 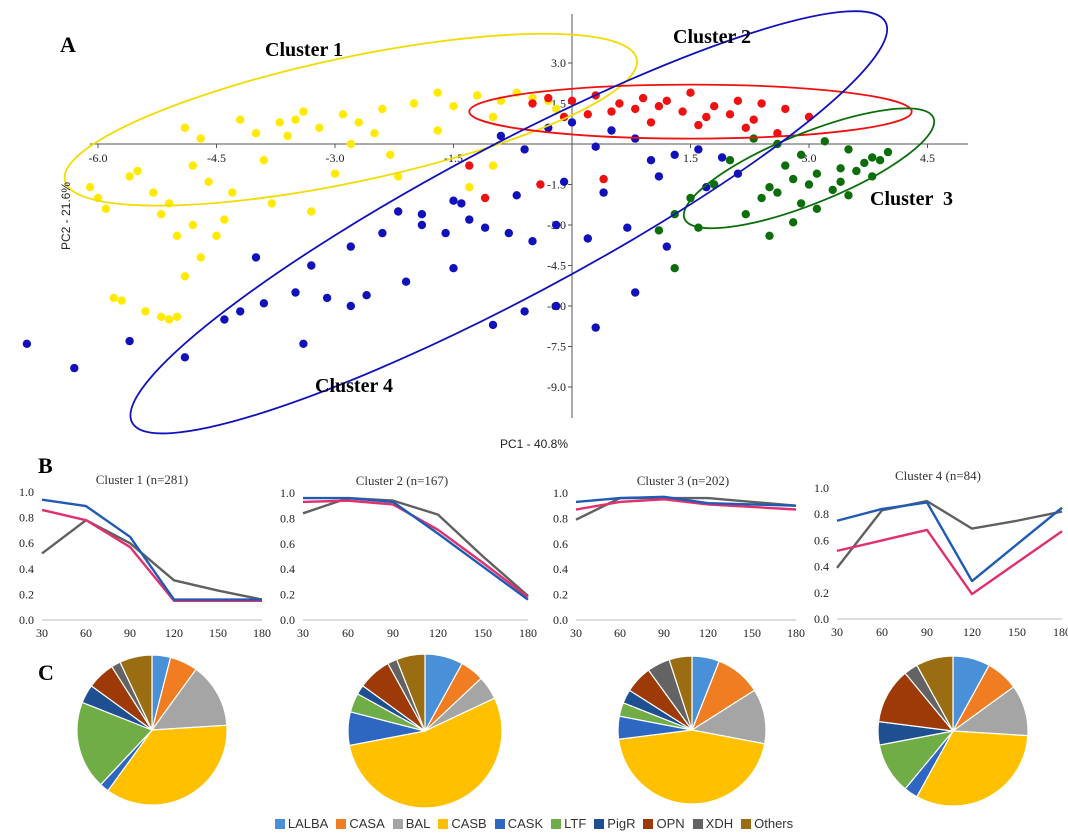 I want to click on y-tick-label: 3.0, so click(x=558, y=63).